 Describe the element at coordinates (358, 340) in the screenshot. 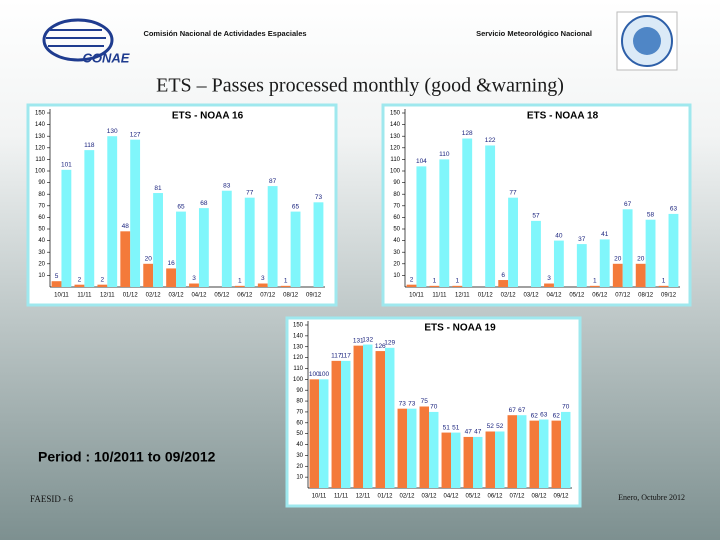

I see `value-label: 131` at that location.